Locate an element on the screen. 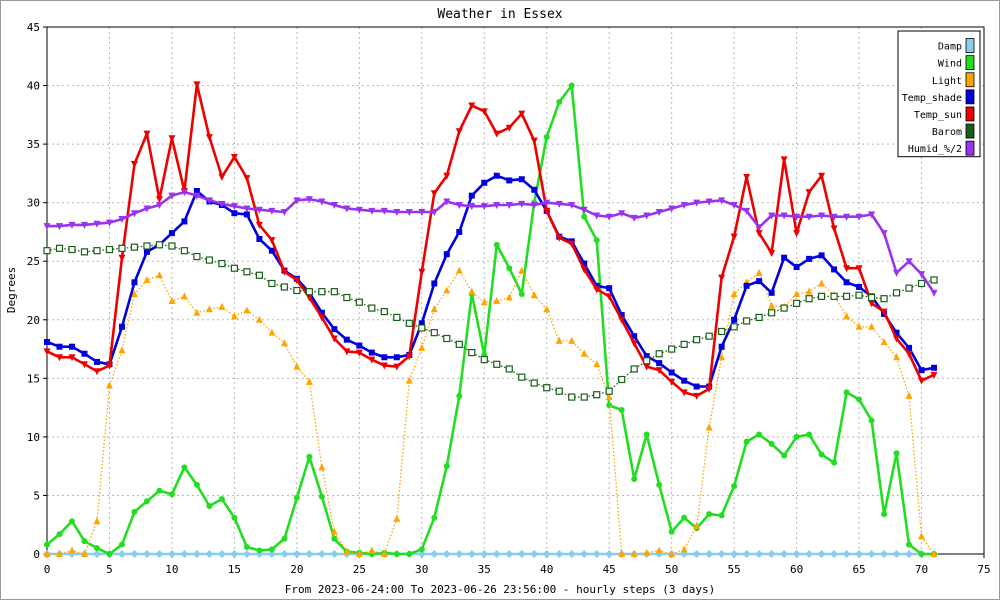  y-tick-label: 35 is located at coordinates (33, 144).